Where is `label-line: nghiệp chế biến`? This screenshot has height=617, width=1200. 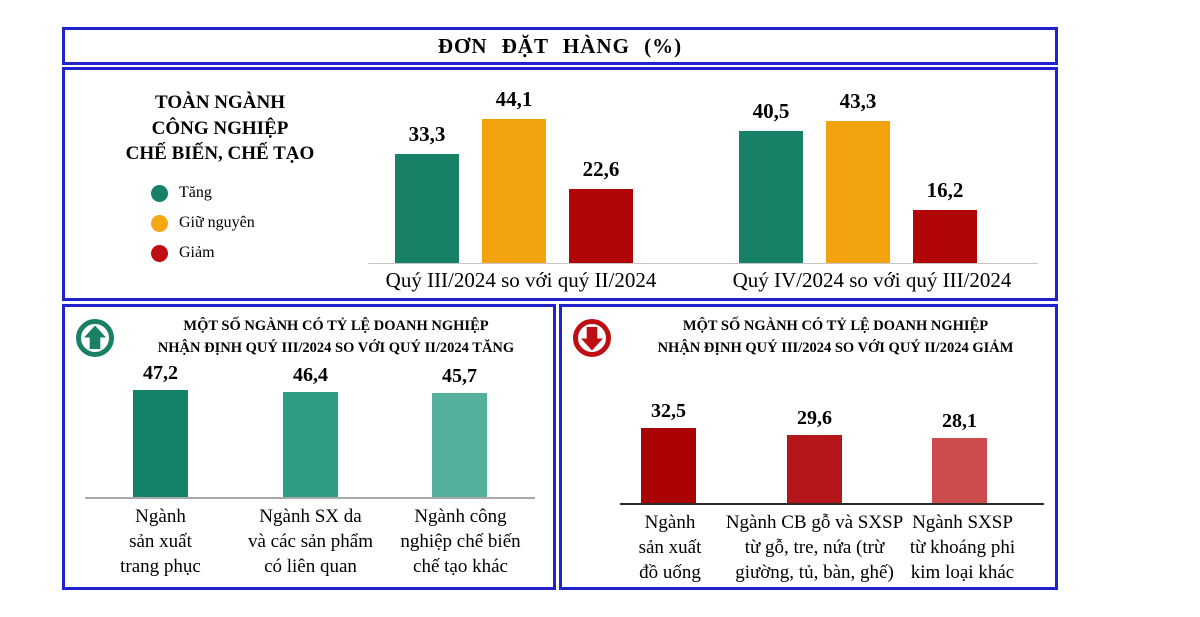 label-line: nghiệp chế biến is located at coordinates (460, 542).